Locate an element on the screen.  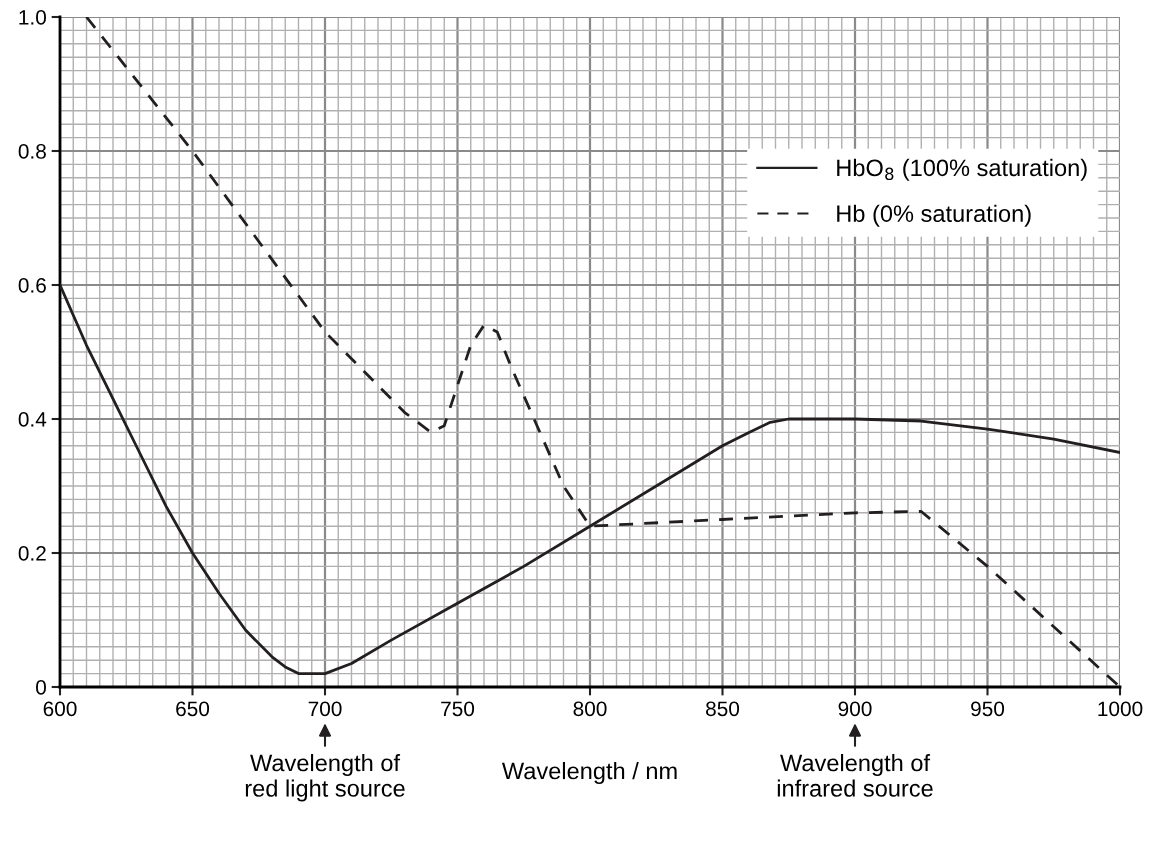
y-tick-label: 0.2 is located at coordinates (32, 553).